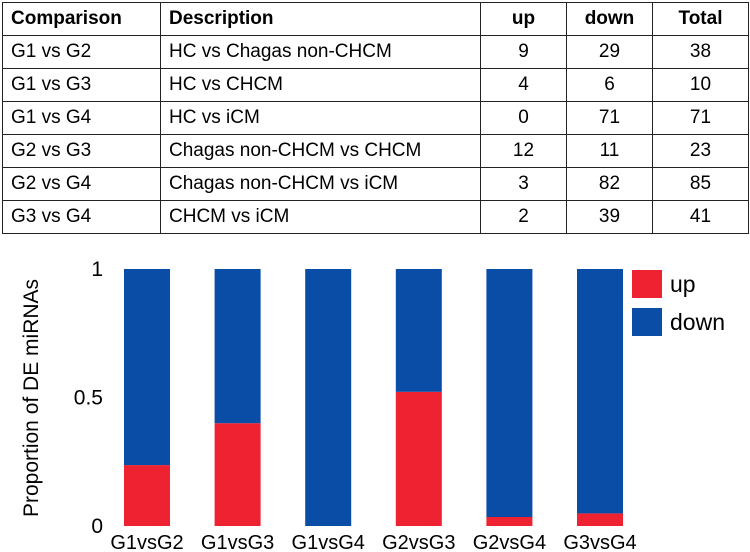 The width and height of the screenshot is (750, 552). What do you see at coordinates (81, 118) in the screenshot?
I see `cell-comparison: G1 vs G4` at bounding box center [81, 118].